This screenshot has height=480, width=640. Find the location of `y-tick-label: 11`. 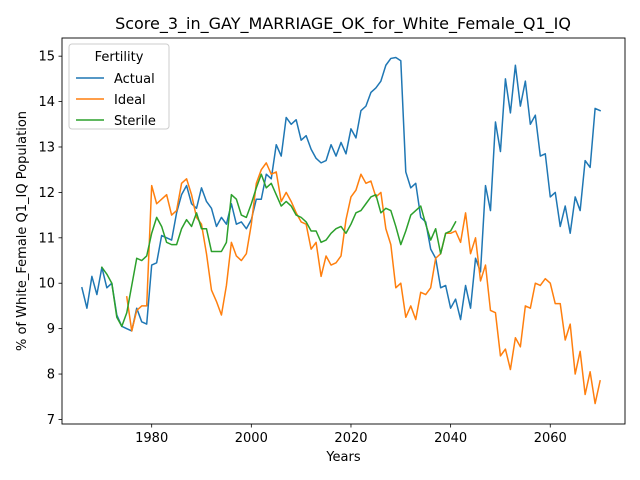

y-tick-label: 11 is located at coordinates (46, 238).